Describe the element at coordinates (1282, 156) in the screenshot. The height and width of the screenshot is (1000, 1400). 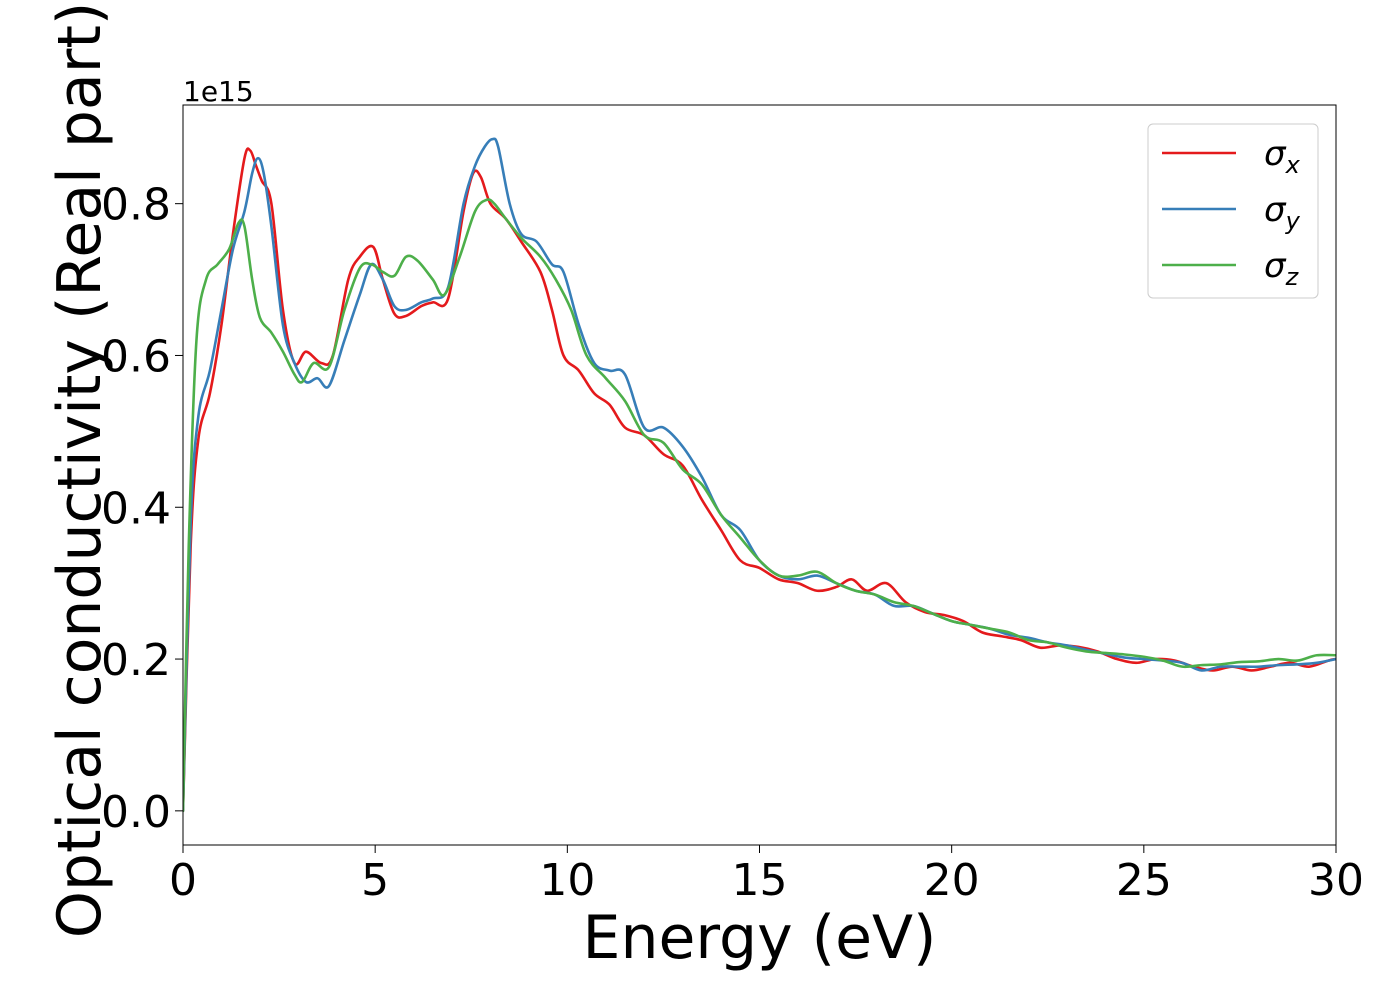
I see `legend-label-sigma-x: σx` at that location.